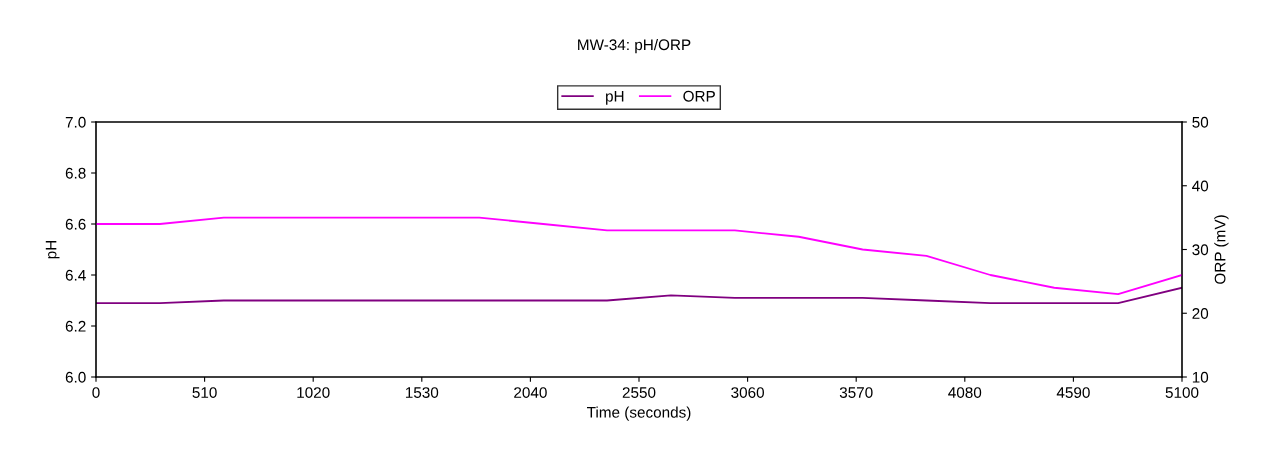 The image size is (1268, 465). What do you see at coordinates (75, 122) in the screenshot?
I see `y-tick-label: 7.0` at bounding box center [75, 122].